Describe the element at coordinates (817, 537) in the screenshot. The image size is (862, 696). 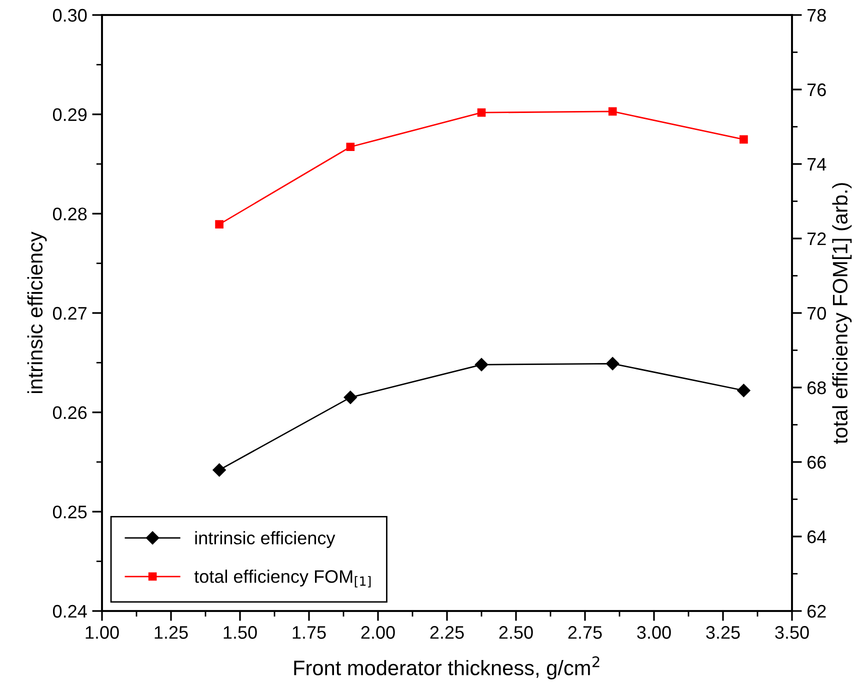
I see `y2-tick-label: 64` at that location.